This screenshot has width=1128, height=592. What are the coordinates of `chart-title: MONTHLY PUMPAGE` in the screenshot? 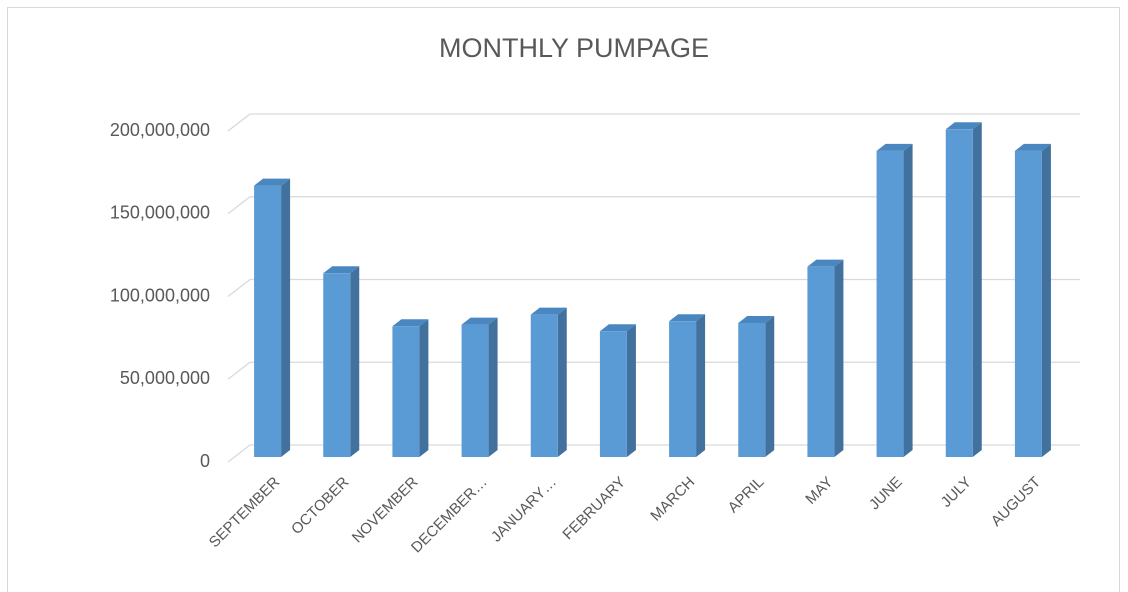 It's located at (574, 48).